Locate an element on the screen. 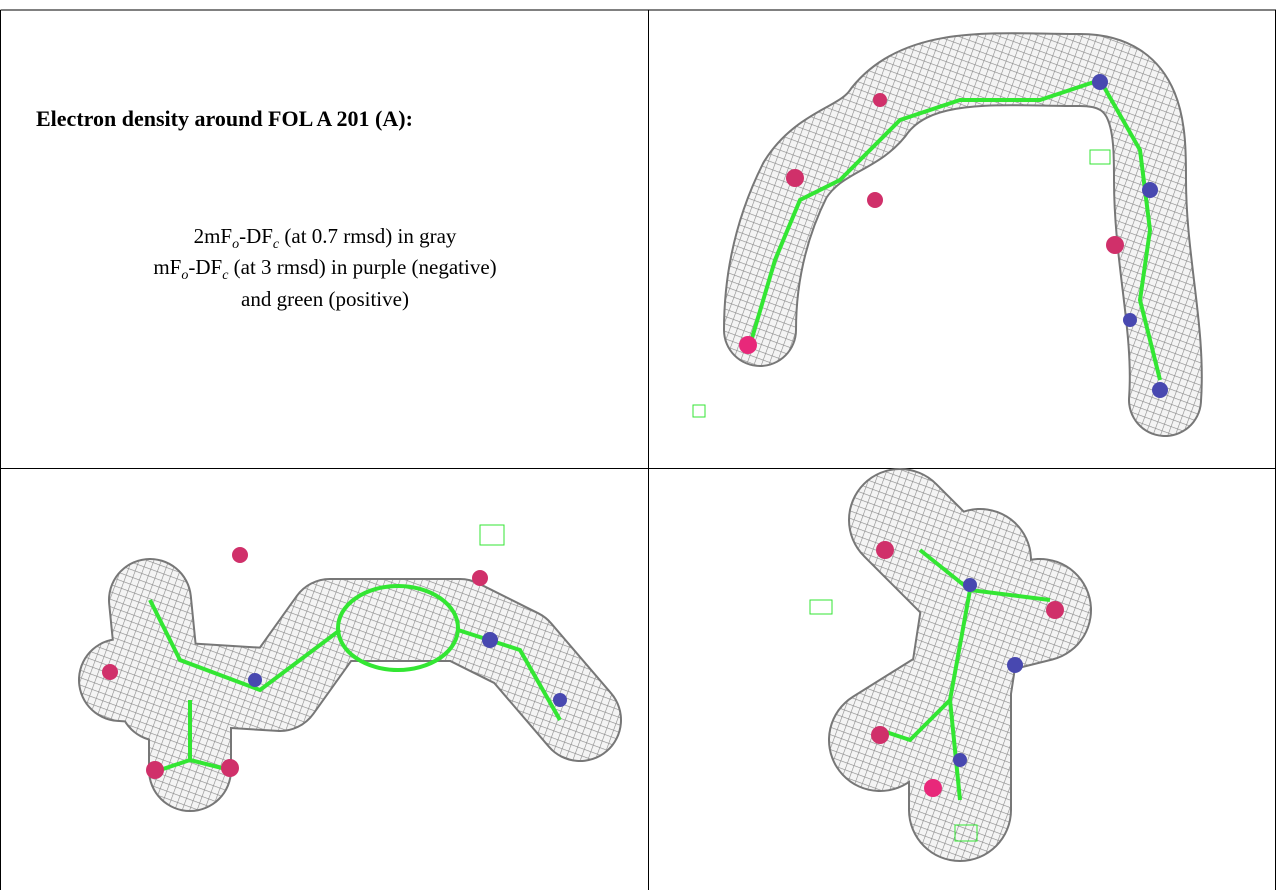  caption-text: 2mF is located at coordinates (213, 236).